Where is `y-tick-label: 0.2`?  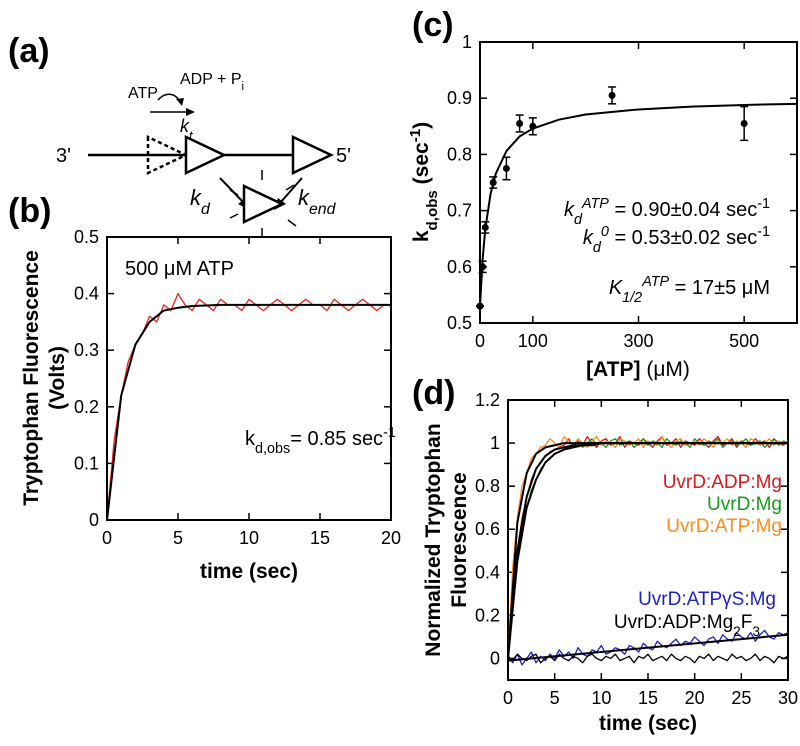
y-tick-label: 0.2 is located at coordinates (86, 407).